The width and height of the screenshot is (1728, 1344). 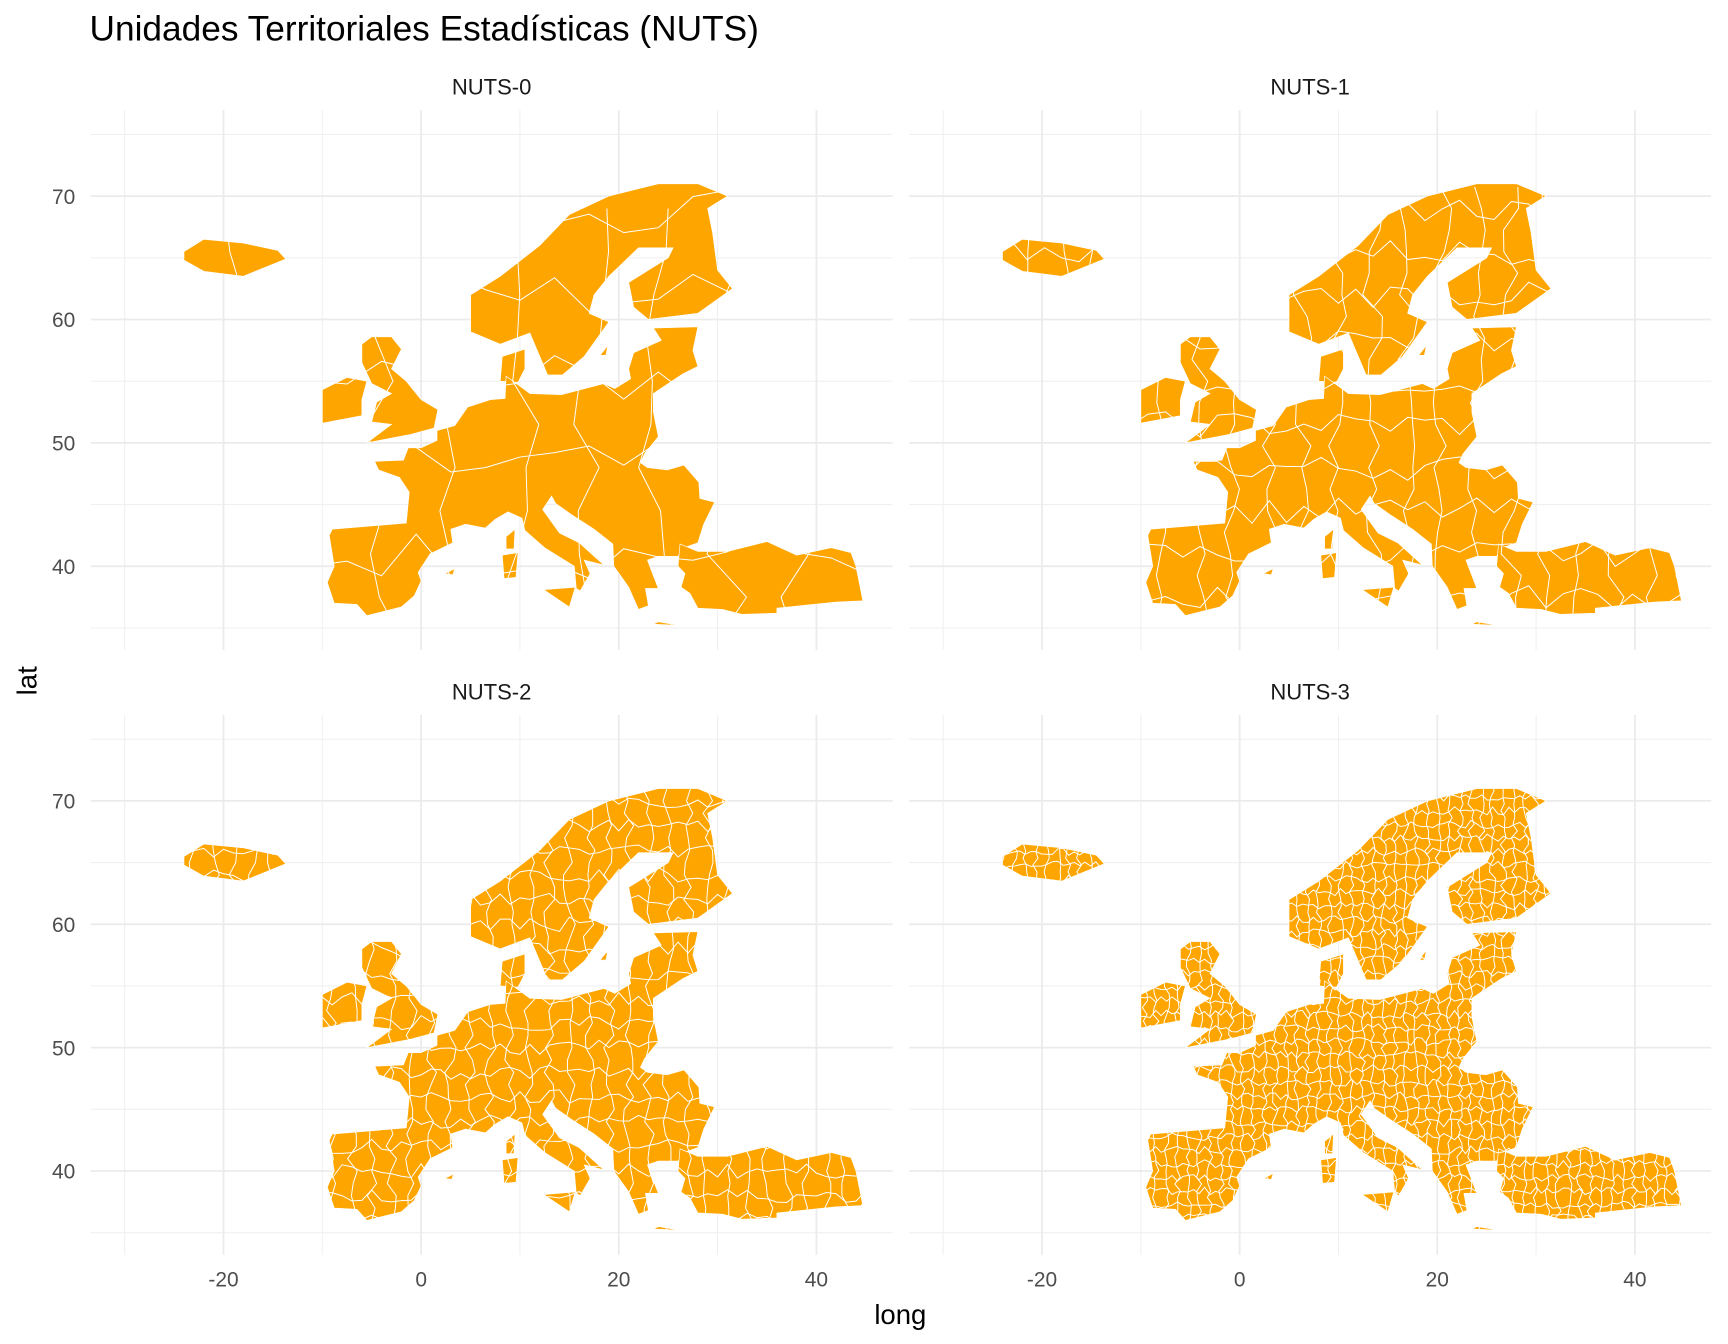 What do you see at coordinates (1310, 87) in the screenshot?
I see `facet-strip-label: NUTS-1` at bounding box center [1310, 87].